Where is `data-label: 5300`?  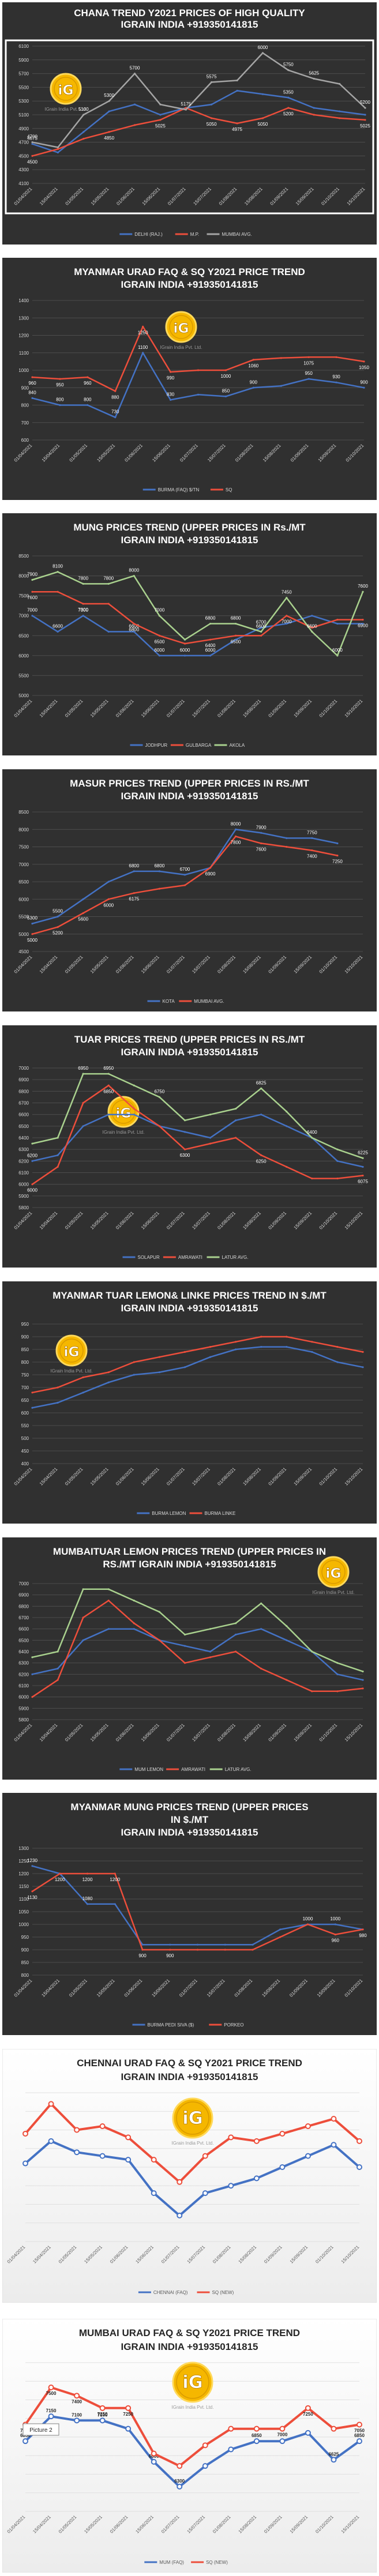
data-label: 5300 is located at coordinates (32, 918).